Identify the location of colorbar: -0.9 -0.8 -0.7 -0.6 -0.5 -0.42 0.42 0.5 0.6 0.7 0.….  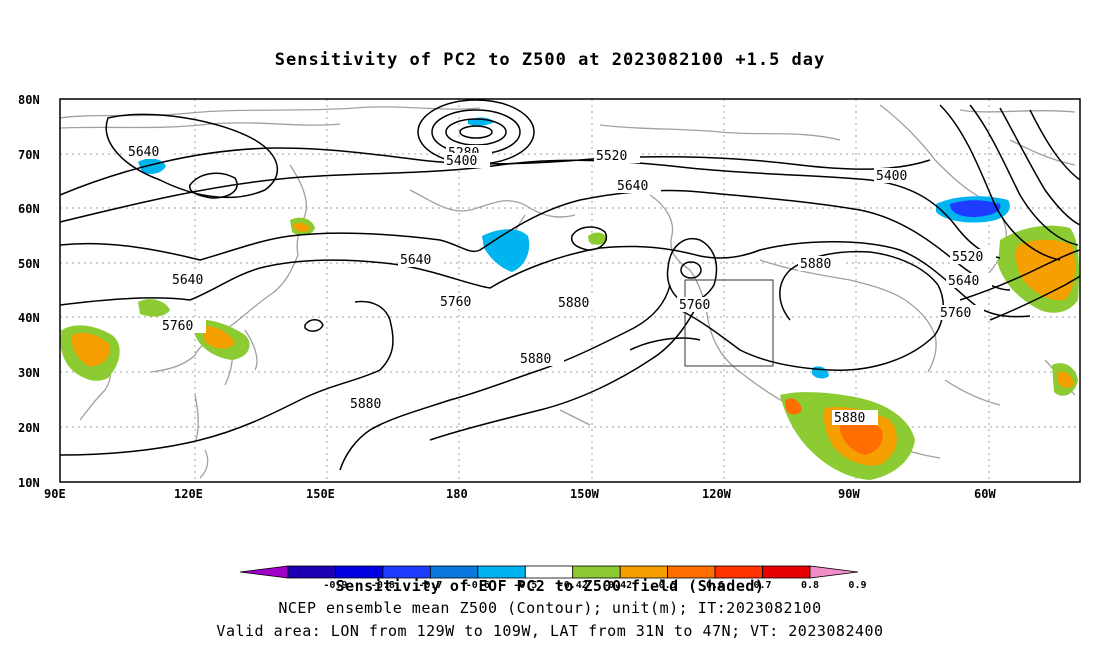
(552, 578).